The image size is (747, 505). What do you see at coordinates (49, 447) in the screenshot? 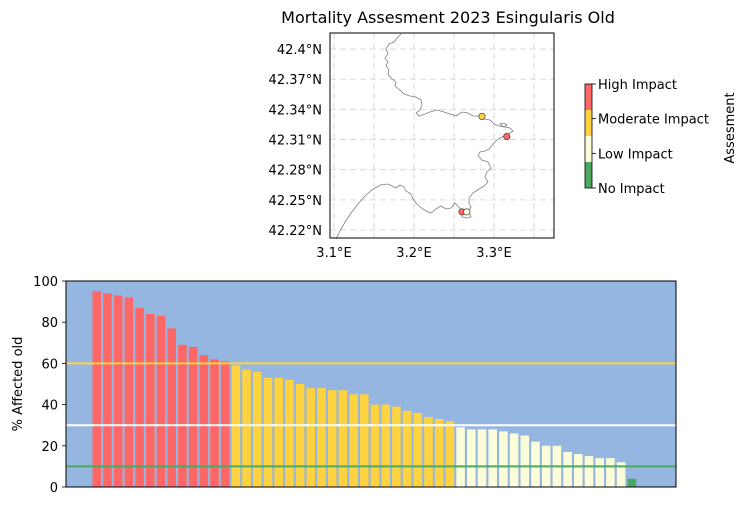
I see `y-tick-label: 20` at bounding box center [49, 447].